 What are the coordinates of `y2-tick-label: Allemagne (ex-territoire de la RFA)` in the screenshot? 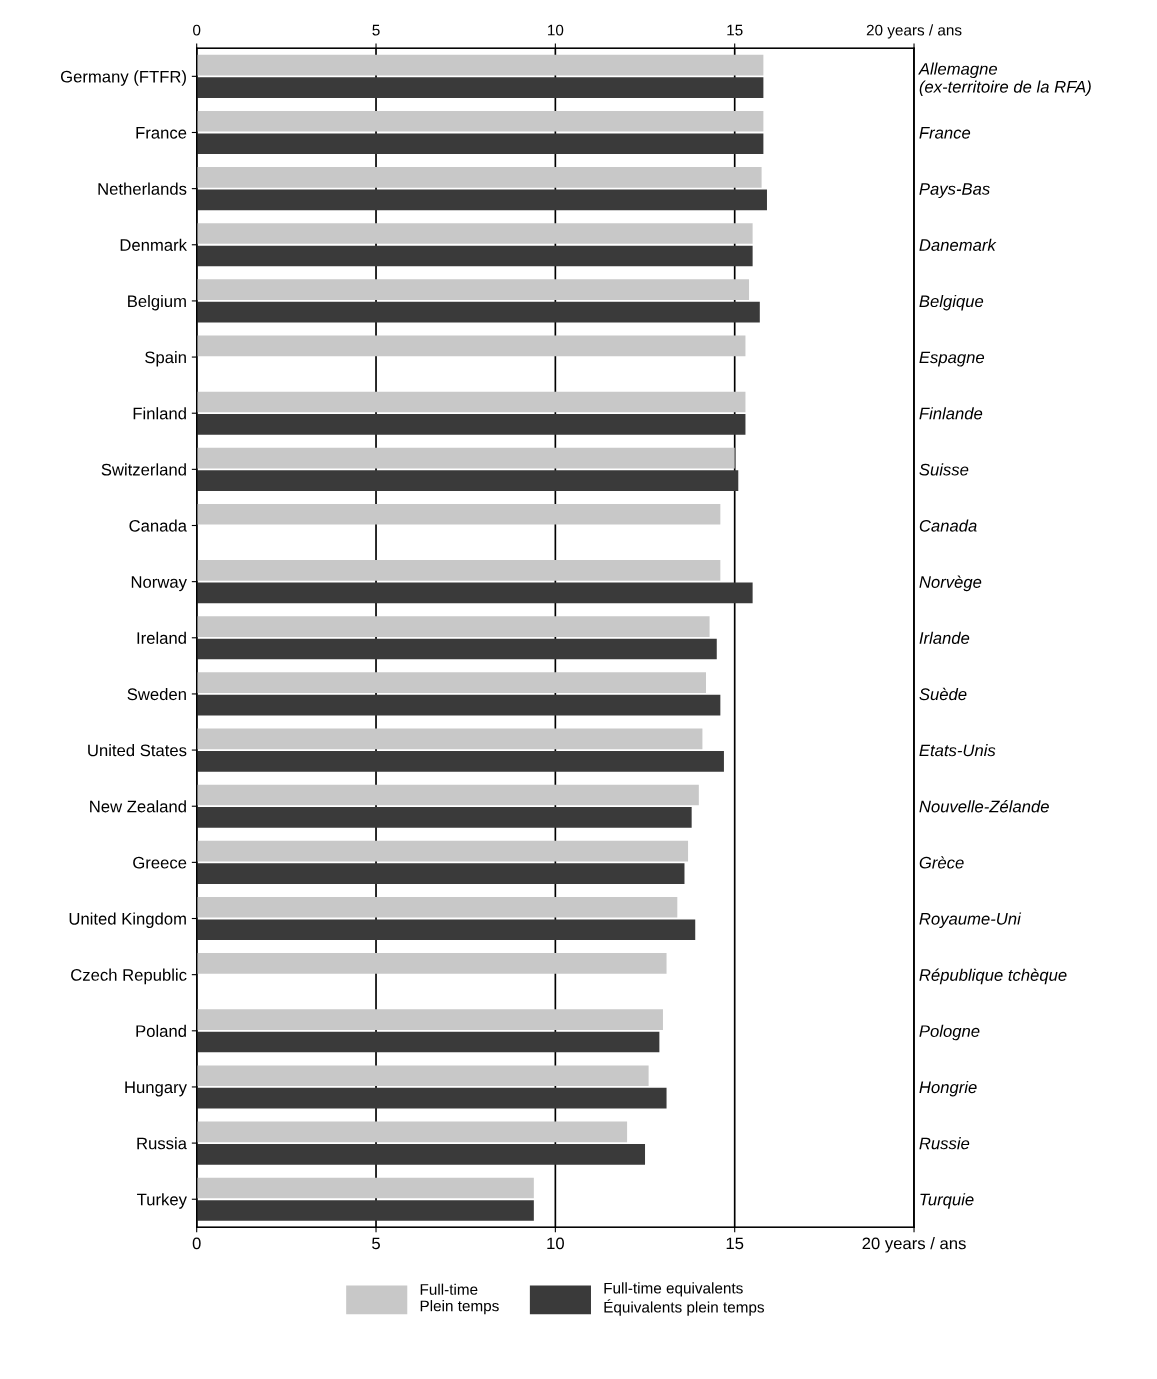 It's located at (1004, 79).